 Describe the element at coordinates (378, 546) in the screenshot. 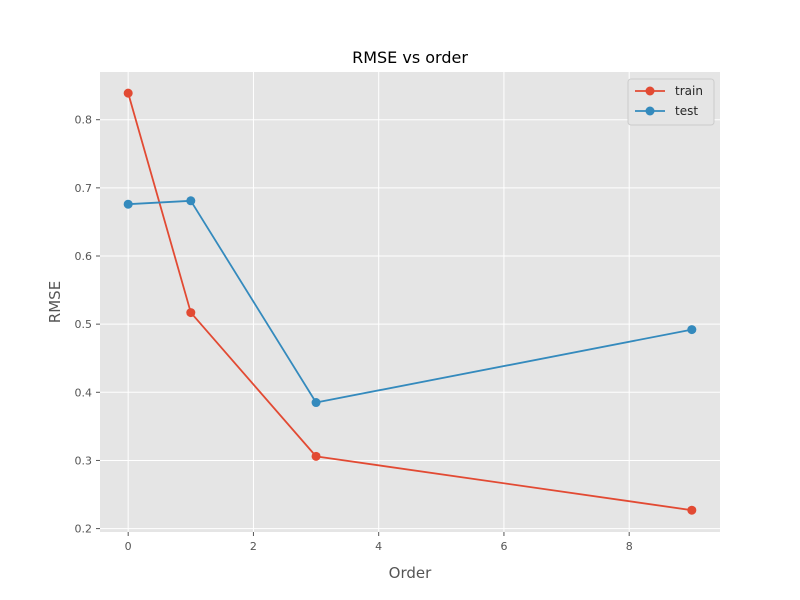

I see `x-tick-label: 4` at that location.